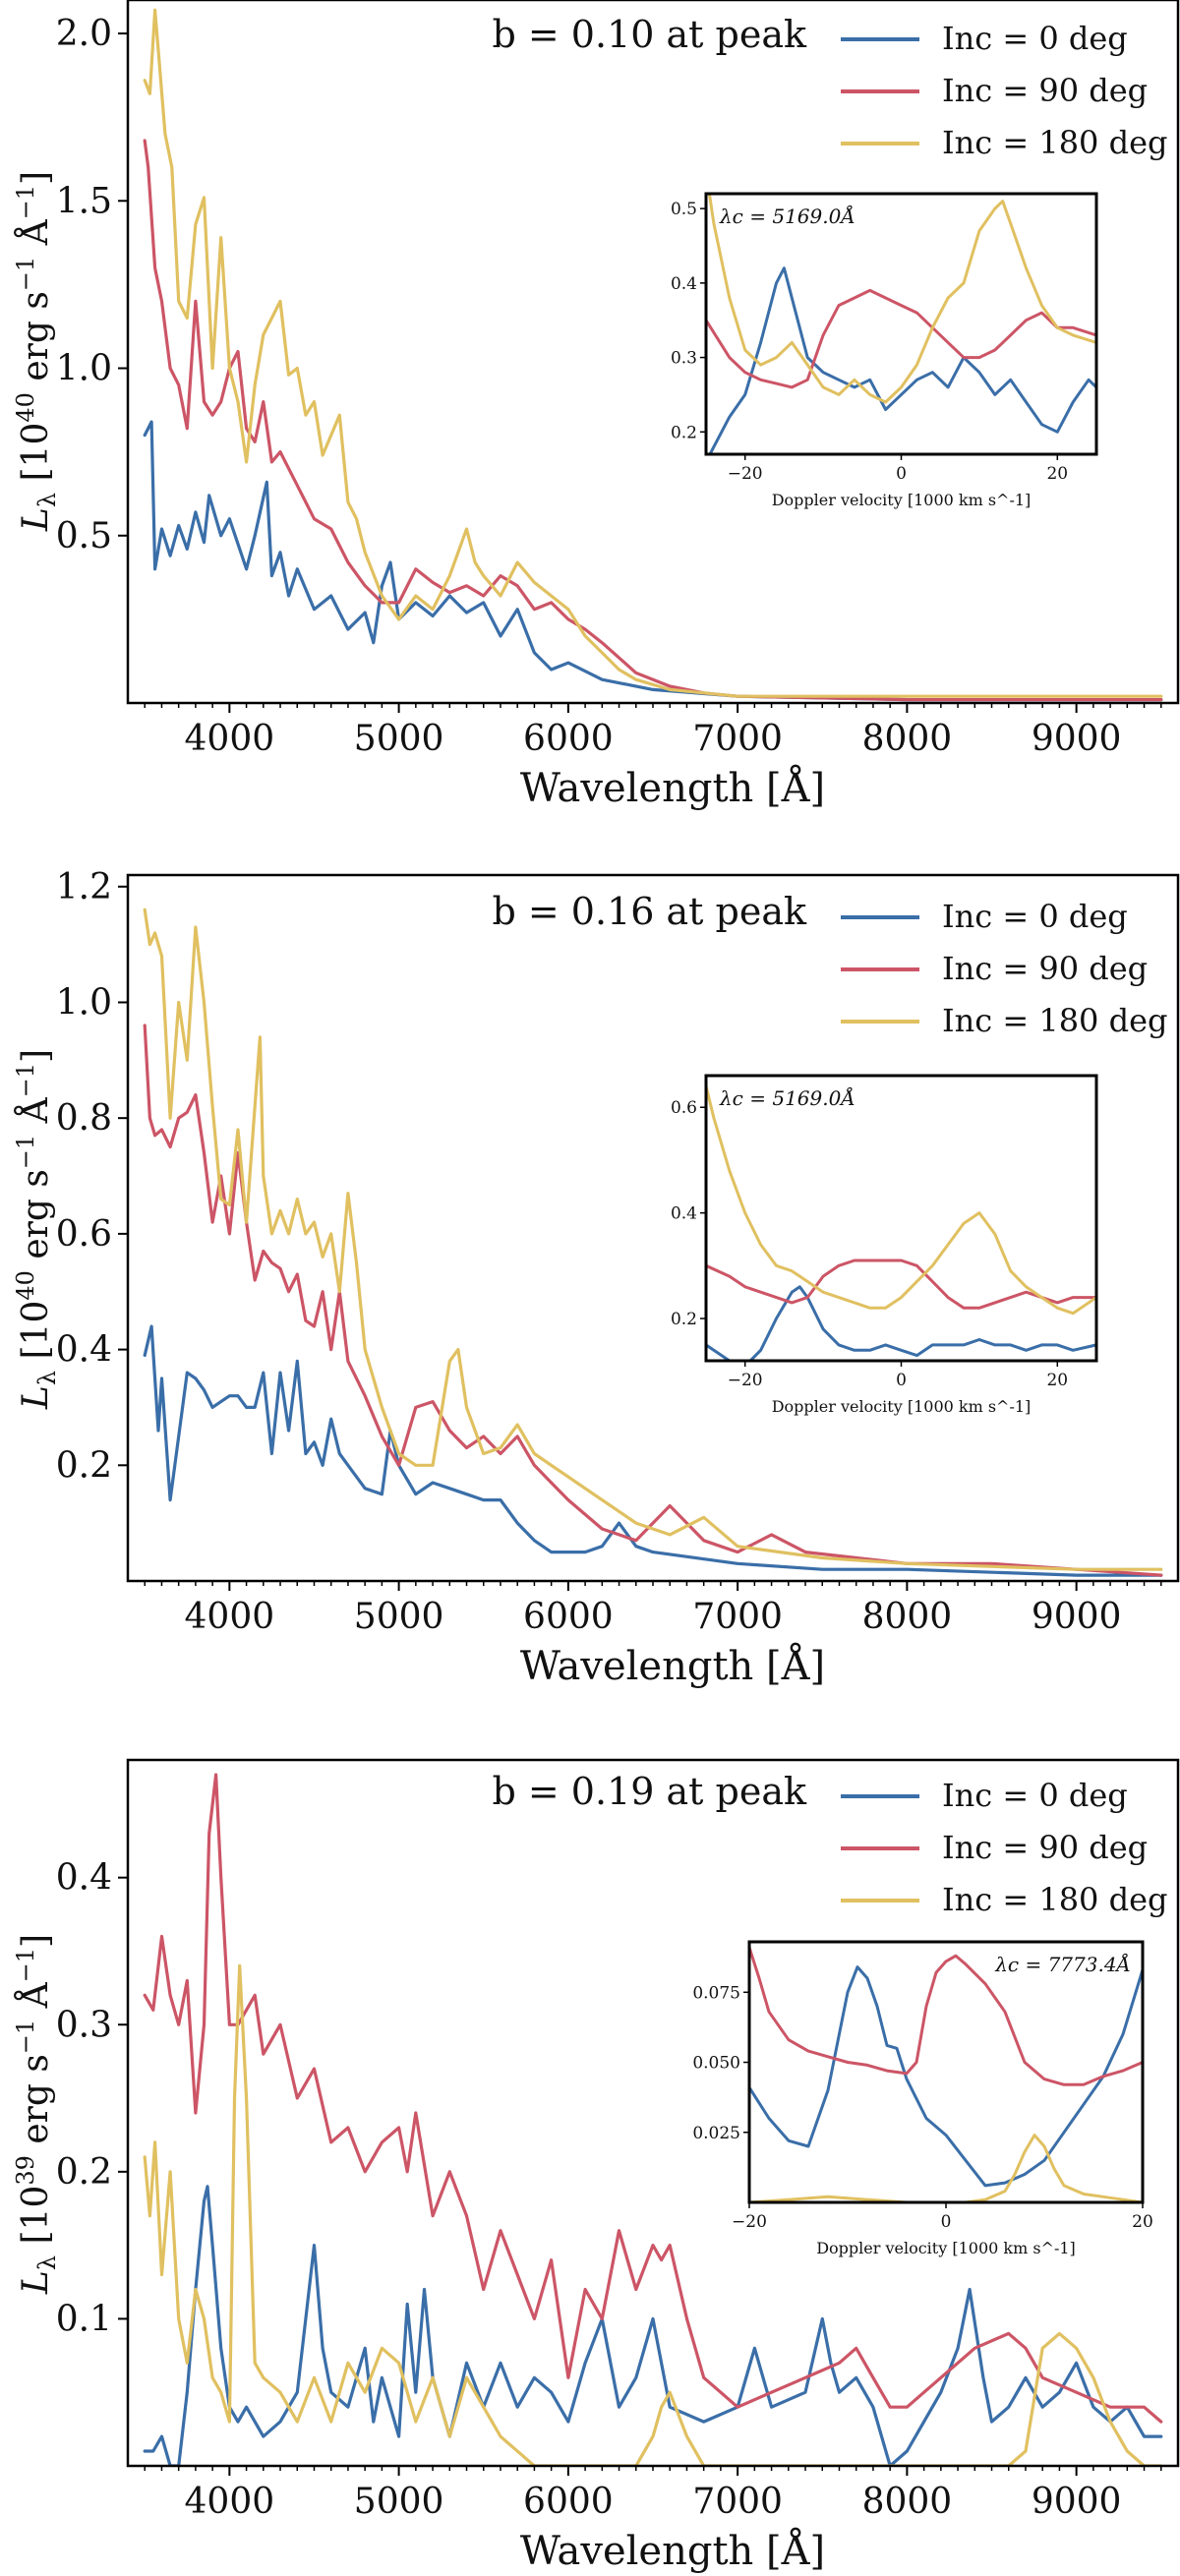 The height and width of the screenshot is (2576, 1180). Describe the element at coordinates (36, 351) in the screenshot. I see `y-axis-label: Lλ [1040 erg s−1 Å−1]` at that location.